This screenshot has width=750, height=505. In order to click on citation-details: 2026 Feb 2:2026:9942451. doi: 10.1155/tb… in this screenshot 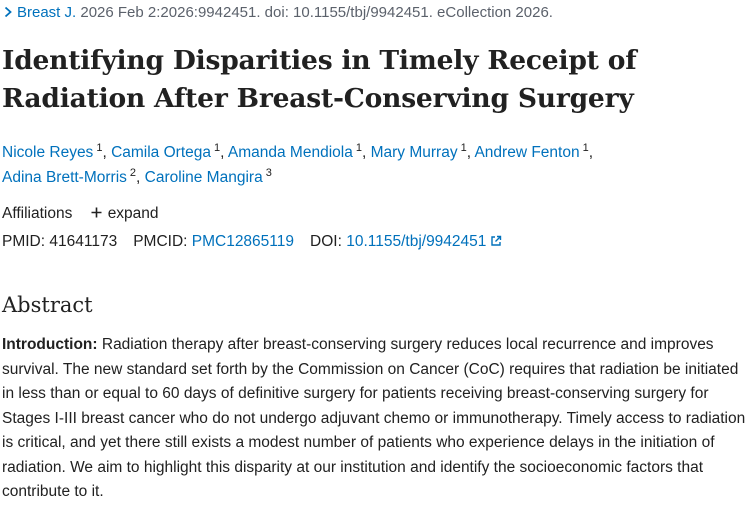, I will do `click(314, 12)`.